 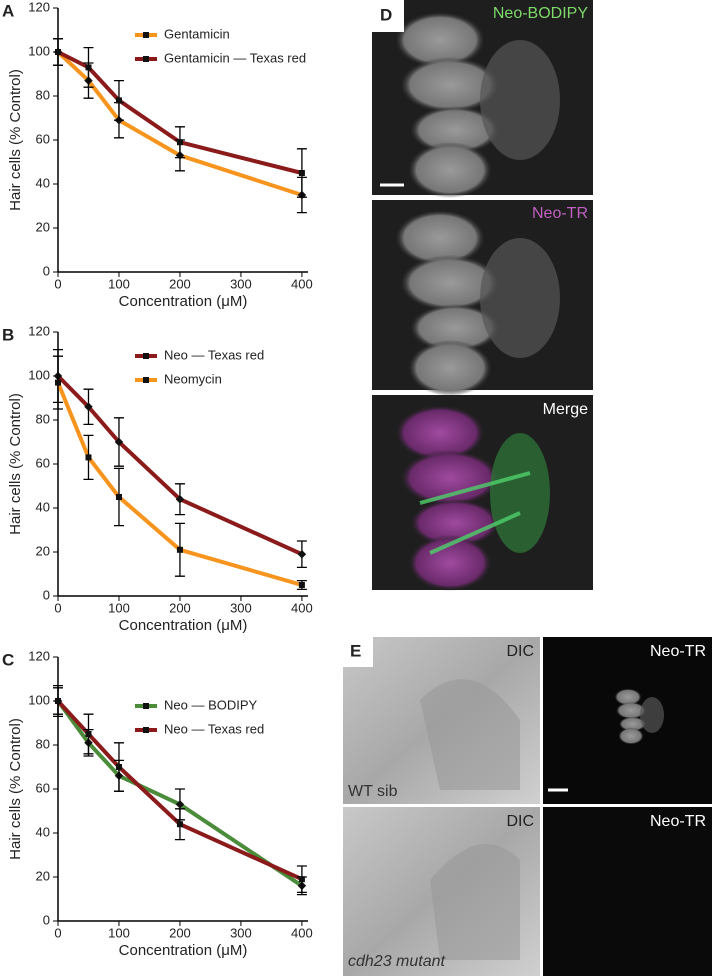 I want to click on panel-label: D, so click(x=386, y=14).